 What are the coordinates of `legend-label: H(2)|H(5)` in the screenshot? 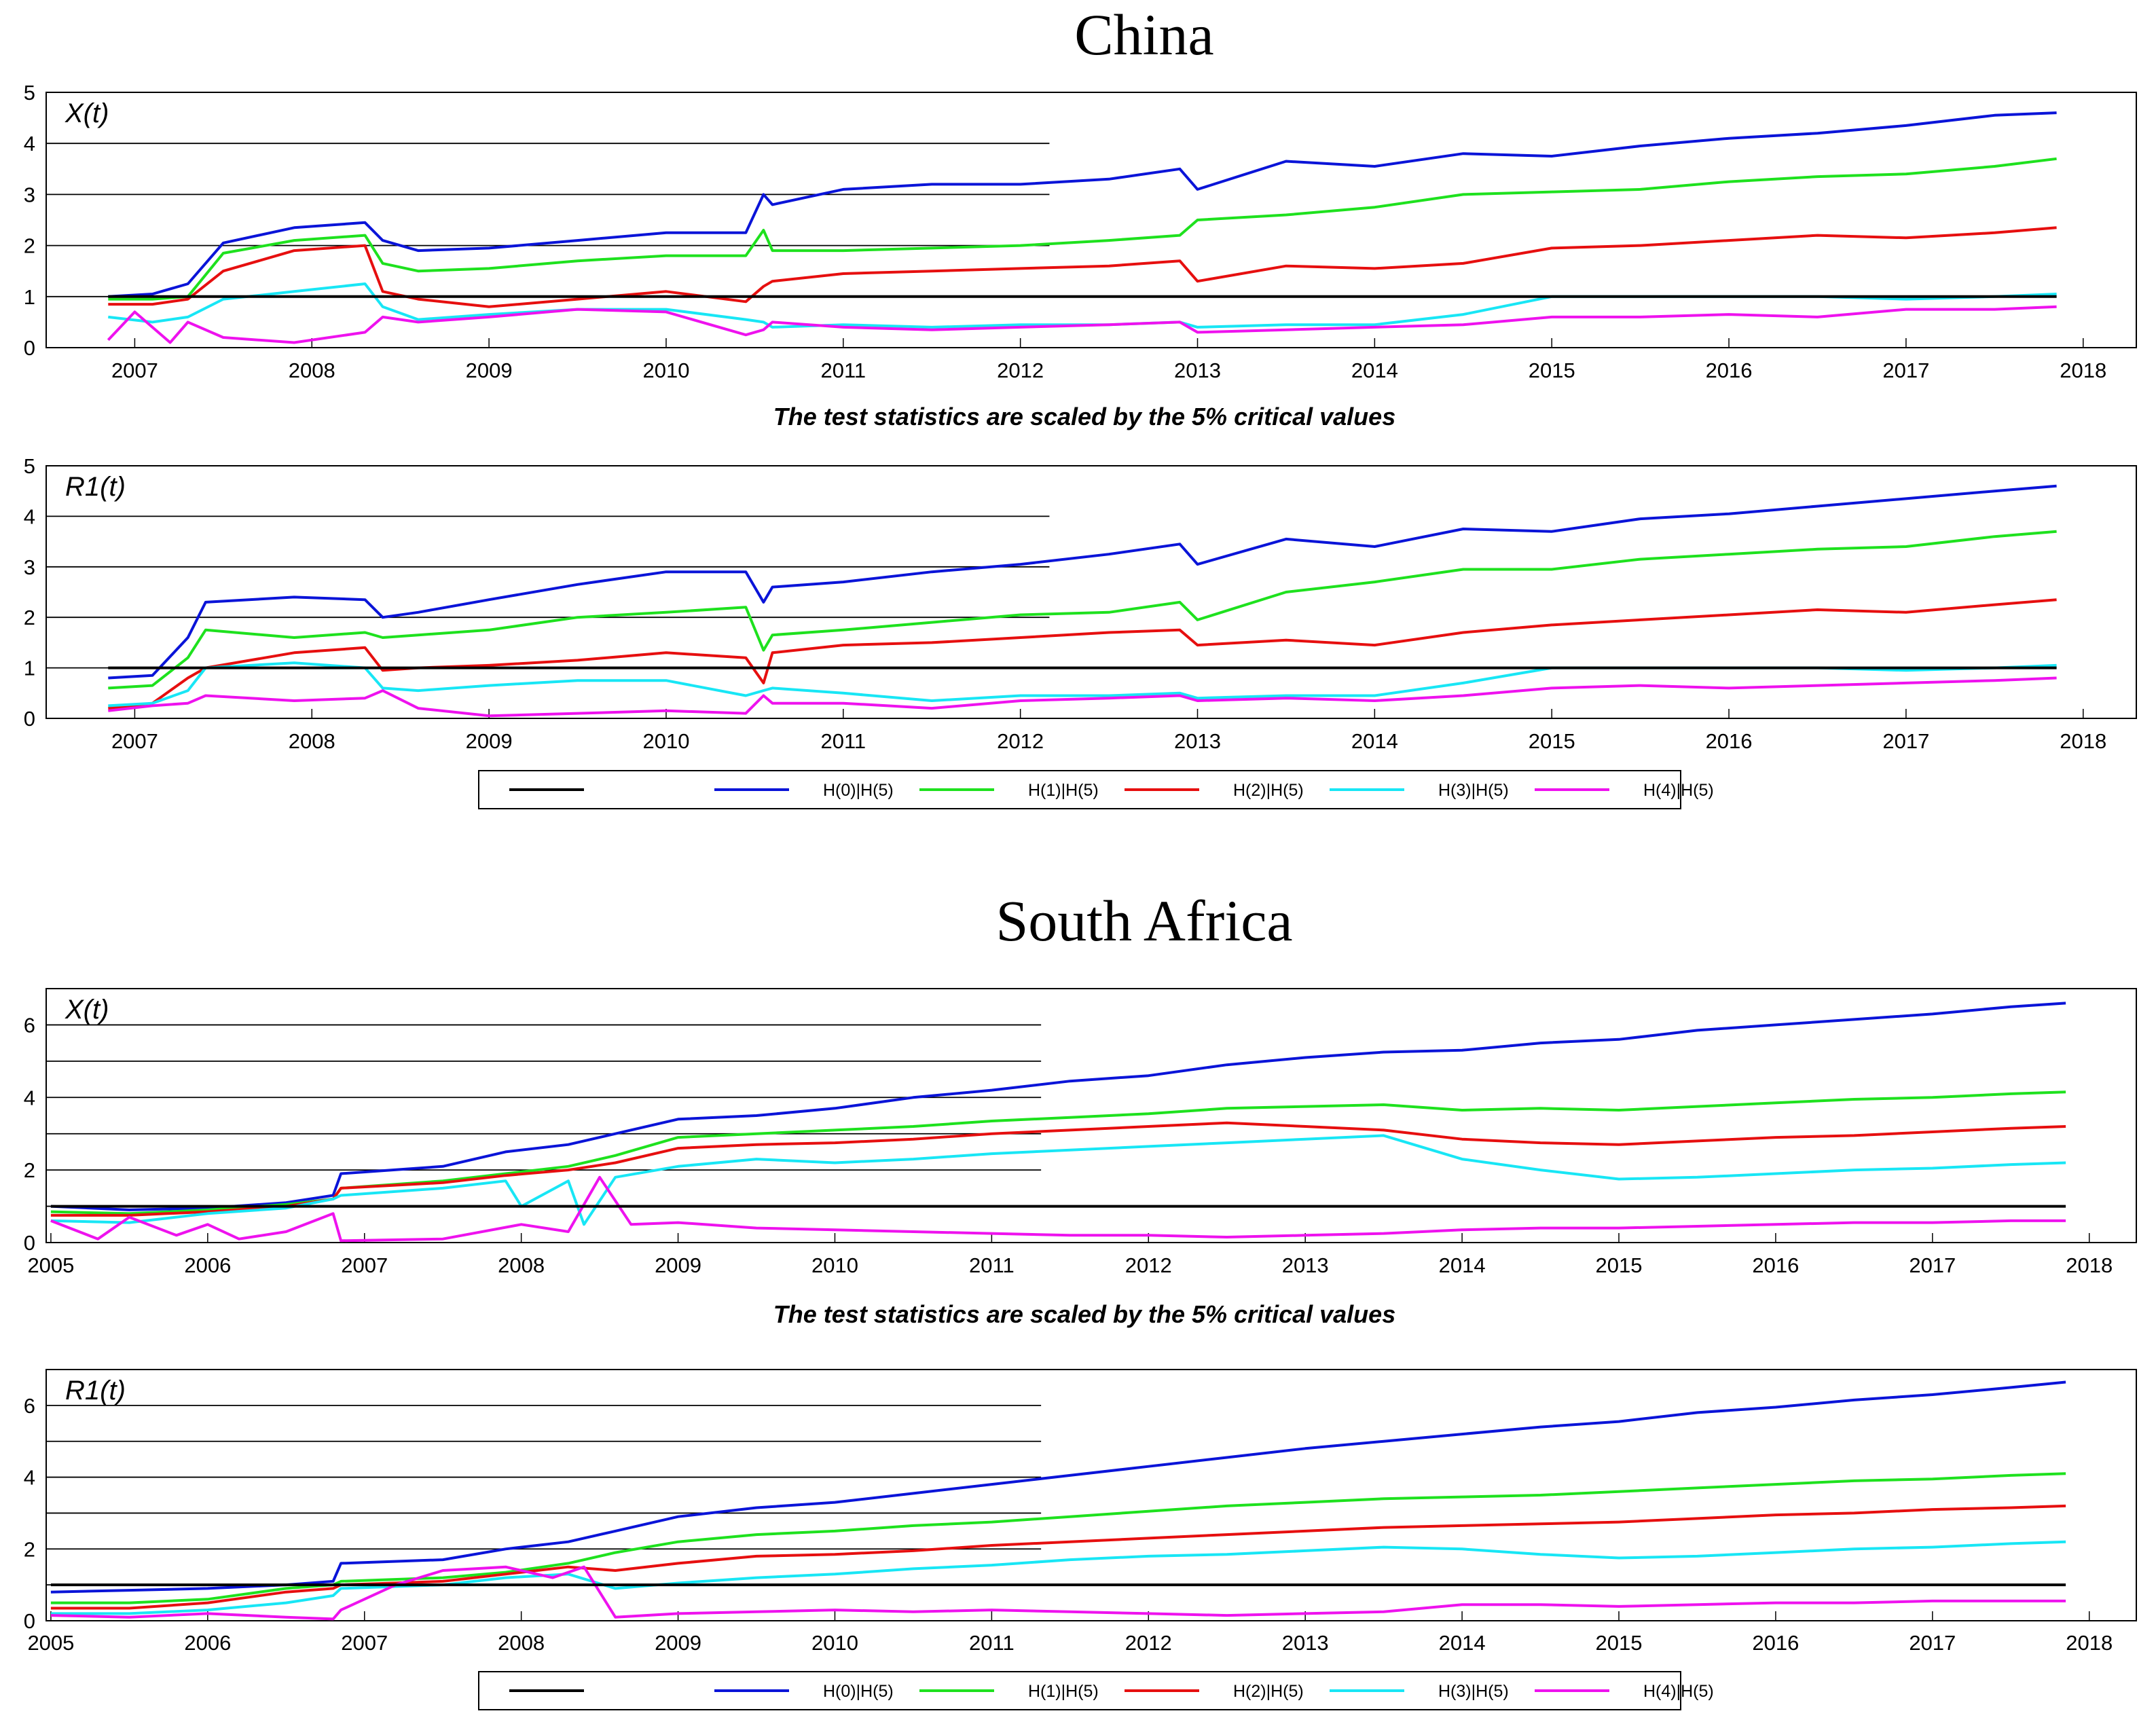 It's located at (1268, 1691).